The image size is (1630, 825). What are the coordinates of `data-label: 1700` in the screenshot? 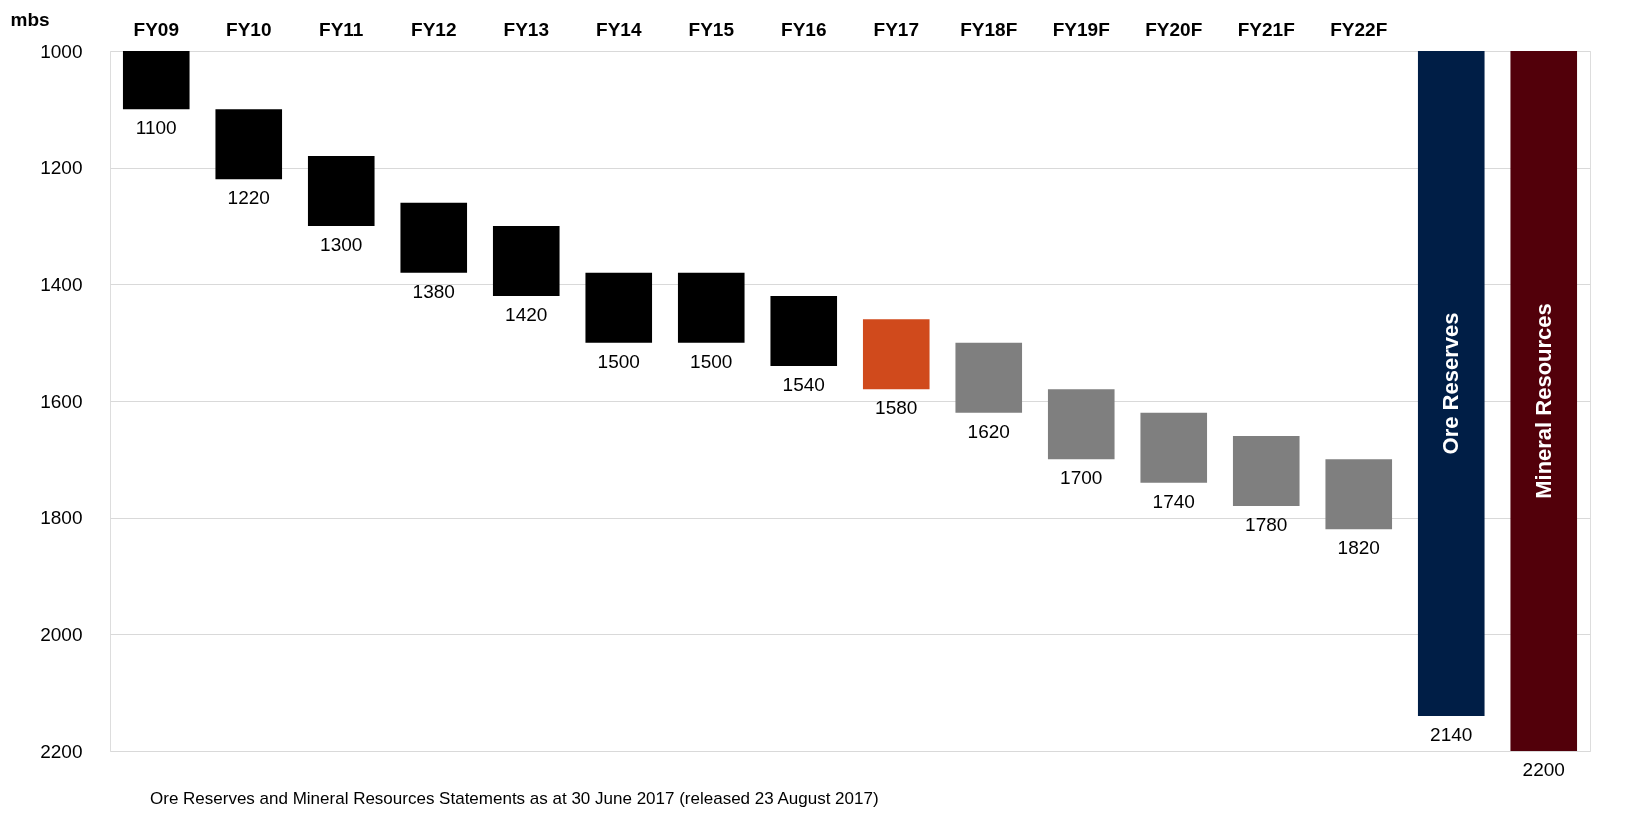 It's located at (1081, 478).